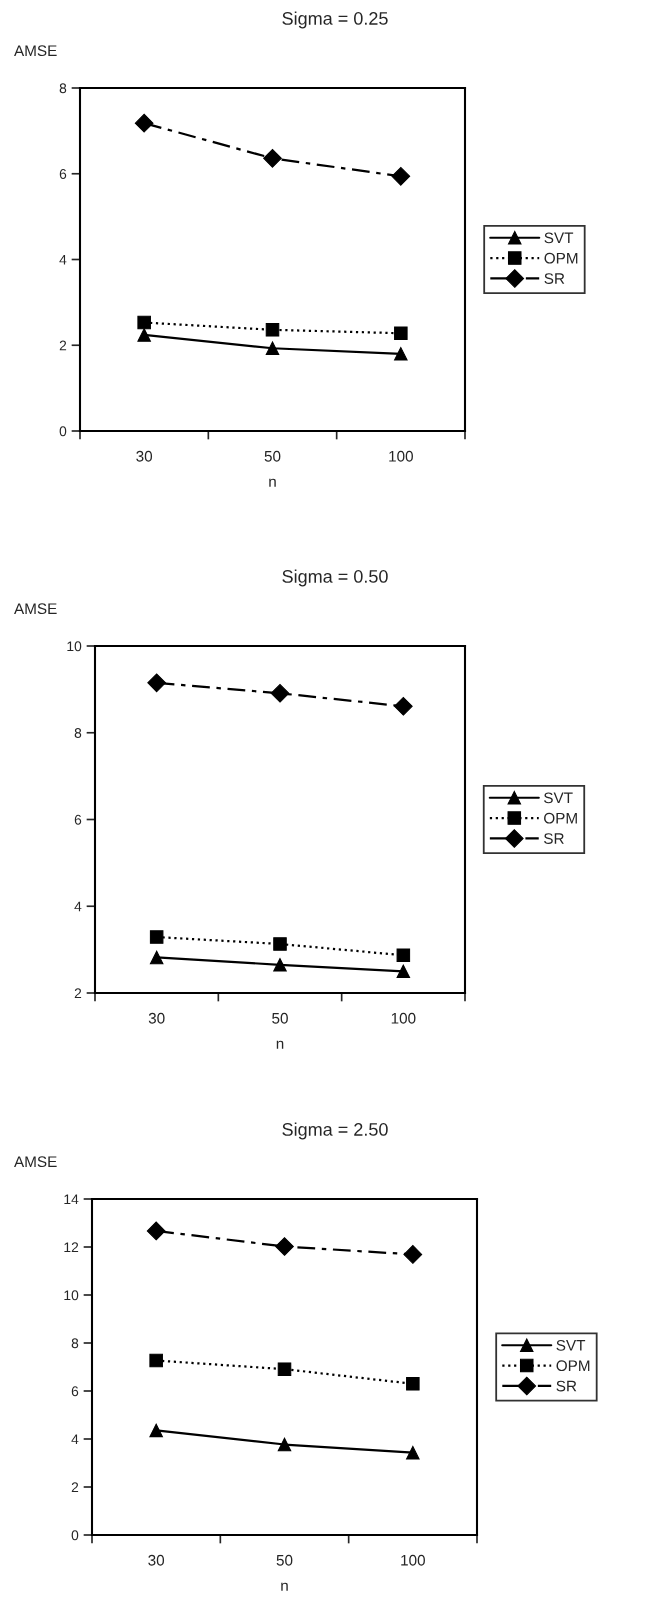 The image size is (646, 1610). Describe the element at coordinates (71, 1199) in the screenshot. I see `y-tick-label: 14` at that location.